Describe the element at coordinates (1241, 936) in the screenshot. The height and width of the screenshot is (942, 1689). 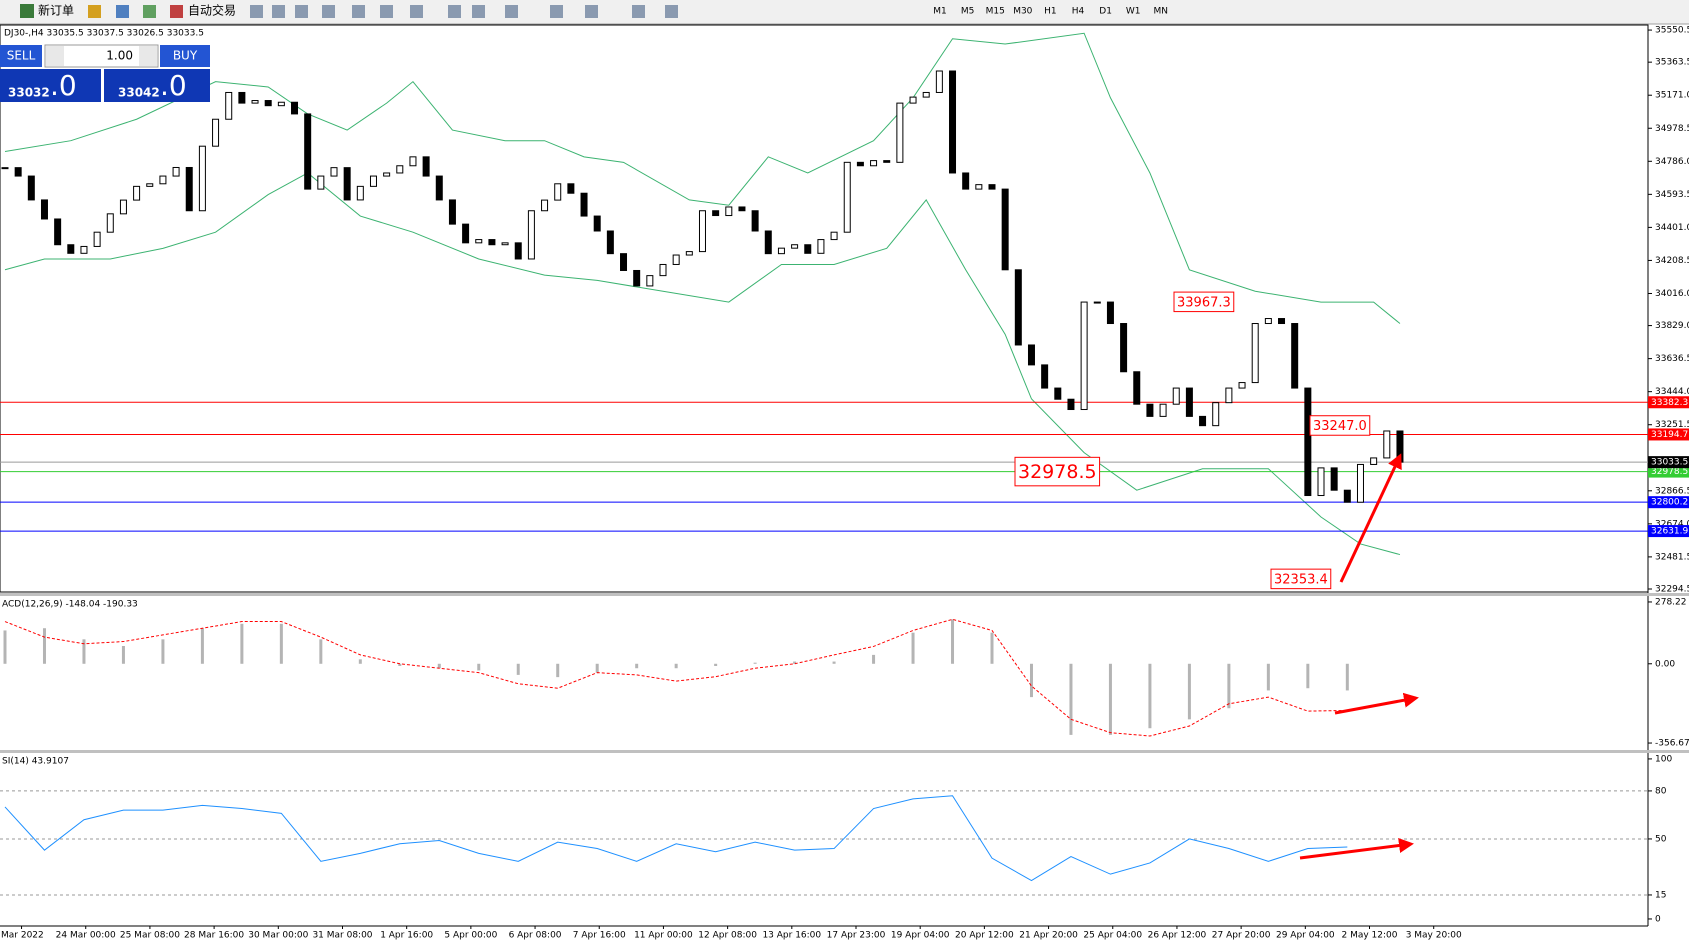
I see `x-tick-label: 27 Apr 20:00` at that location.